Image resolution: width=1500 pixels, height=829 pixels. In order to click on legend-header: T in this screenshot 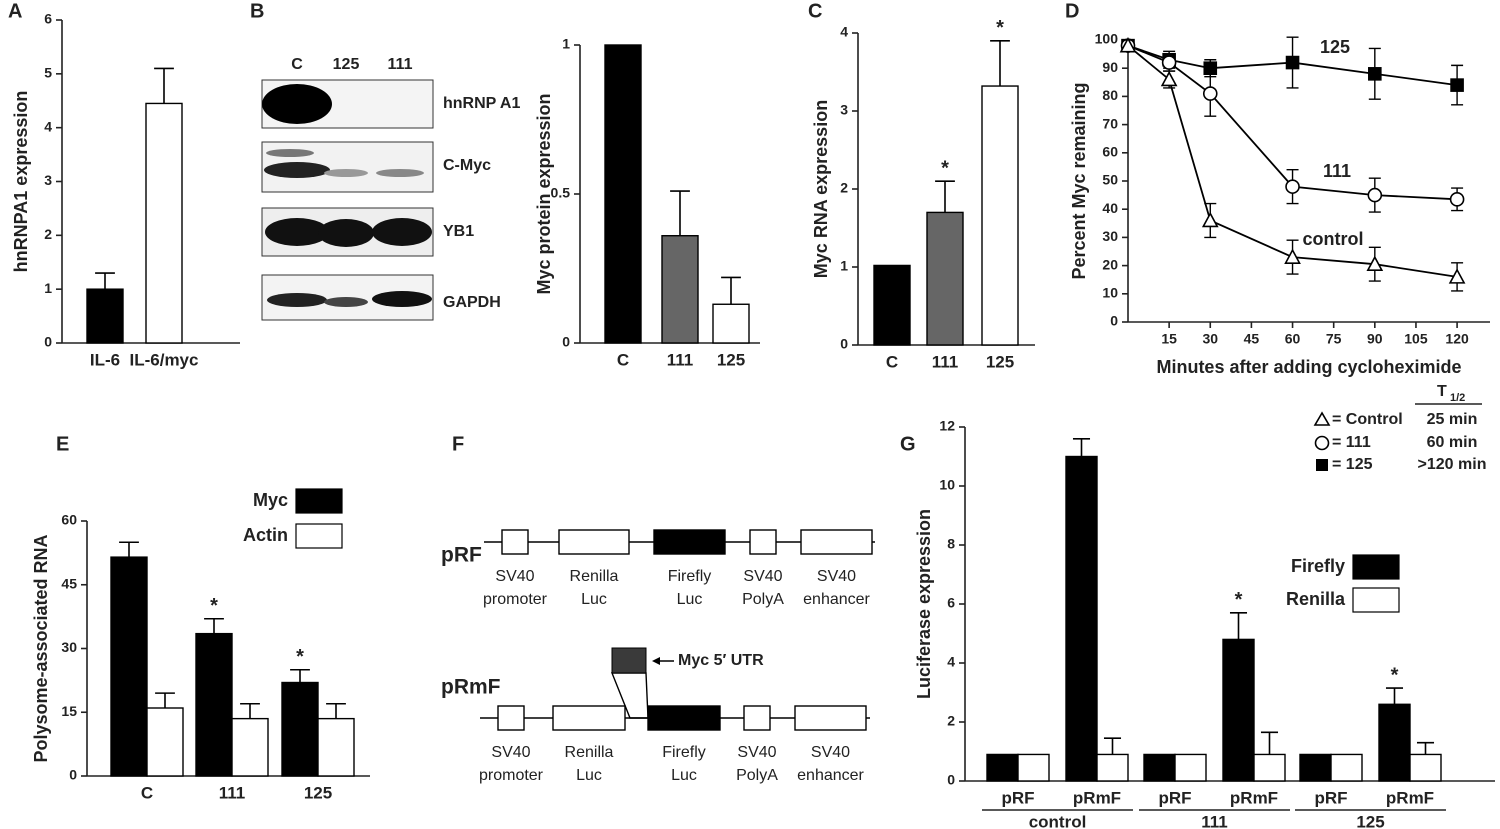, I will do `click(1442, 391)`.